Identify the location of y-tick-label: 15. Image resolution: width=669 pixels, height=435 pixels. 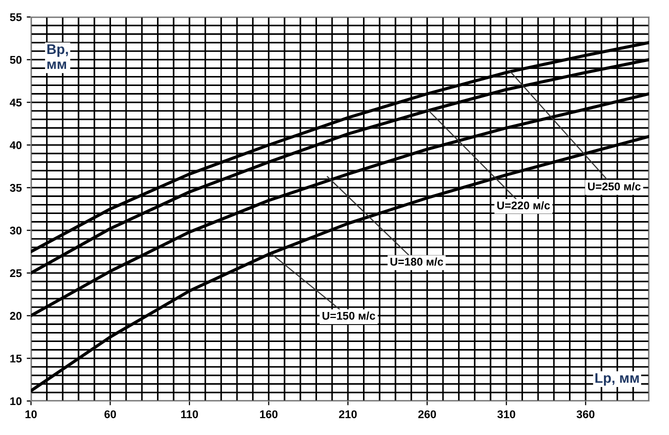
(16, 358).